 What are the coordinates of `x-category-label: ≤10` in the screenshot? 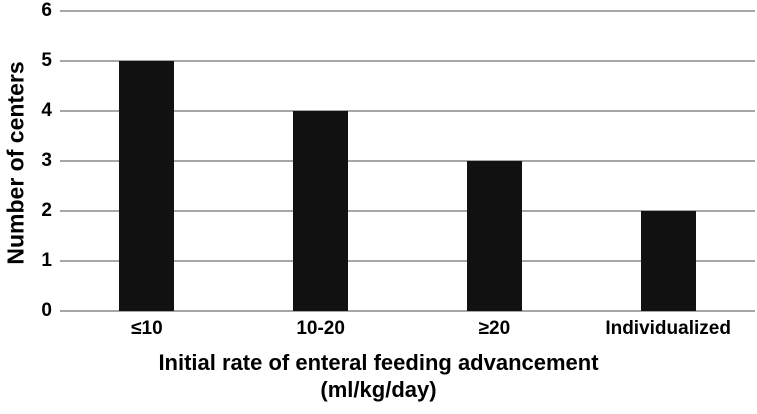 It's located at (147, 328).